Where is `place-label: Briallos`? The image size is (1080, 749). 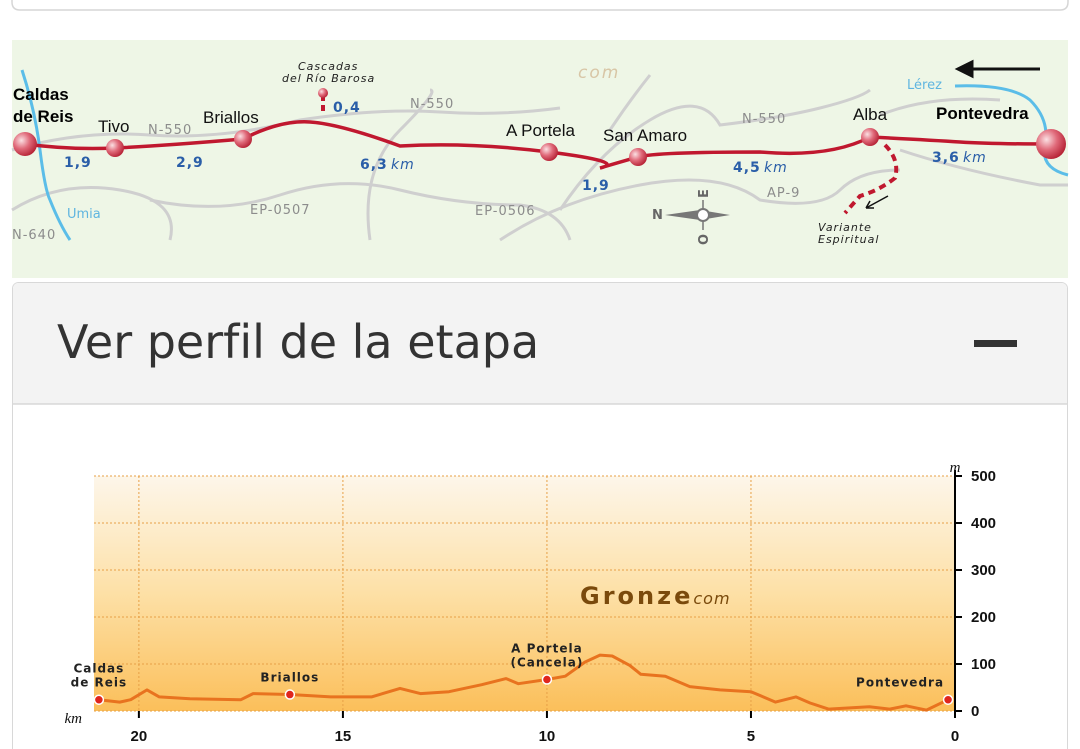
place-label: Briallos is located at coordinates (231, 117).